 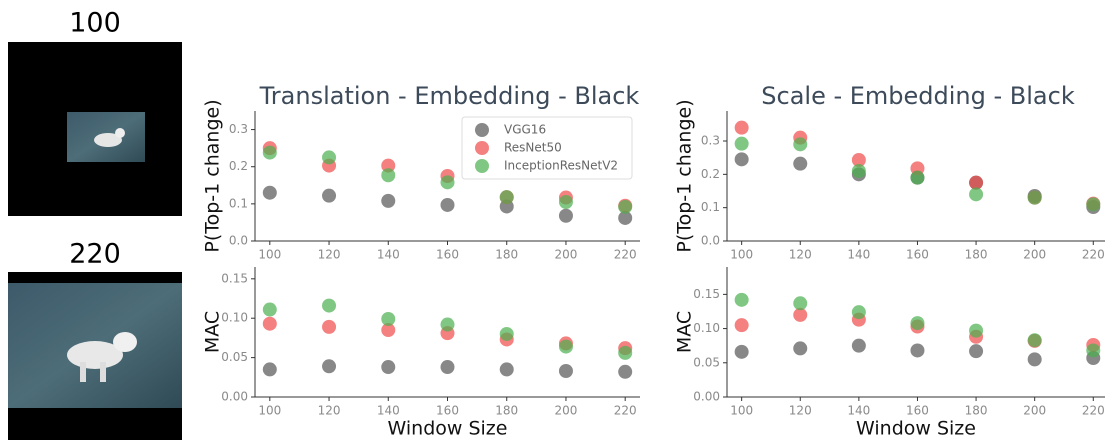 What do you see at coordinates (561, 166) in the screenshot?
I see `legend-label: InceptionResNetV2` at bounding box center [561, 166].